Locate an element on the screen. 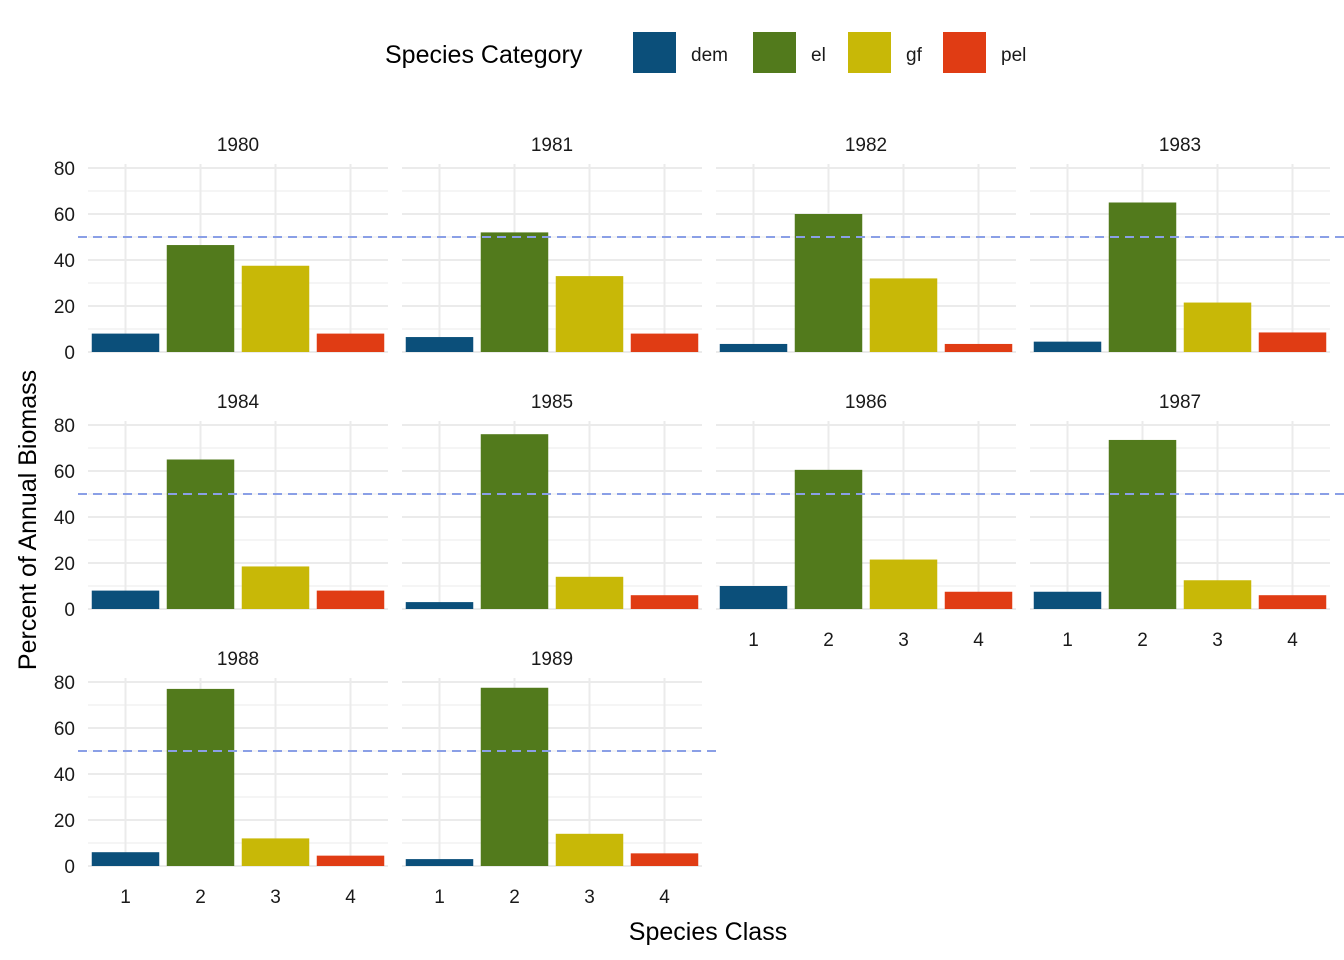 Image resolution: width=1344 pixels, height=960 pixels. legend-key-el is located at coordinates (774, 52).